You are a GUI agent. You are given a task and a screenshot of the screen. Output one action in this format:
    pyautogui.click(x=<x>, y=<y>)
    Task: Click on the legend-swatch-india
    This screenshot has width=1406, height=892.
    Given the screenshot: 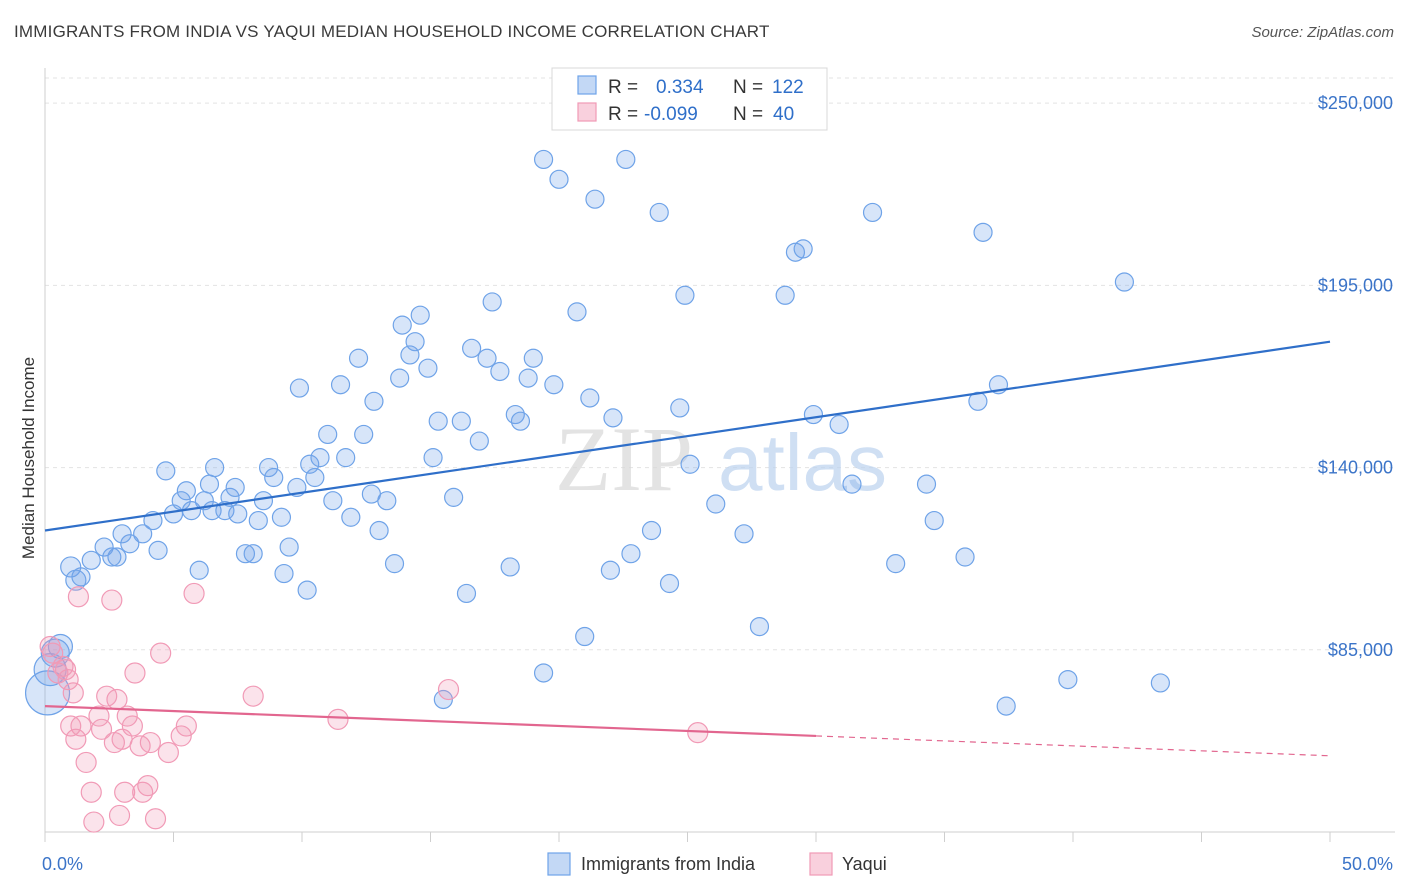 What is the action you would take?
    pyautogui.click(x=587, y=85)
    